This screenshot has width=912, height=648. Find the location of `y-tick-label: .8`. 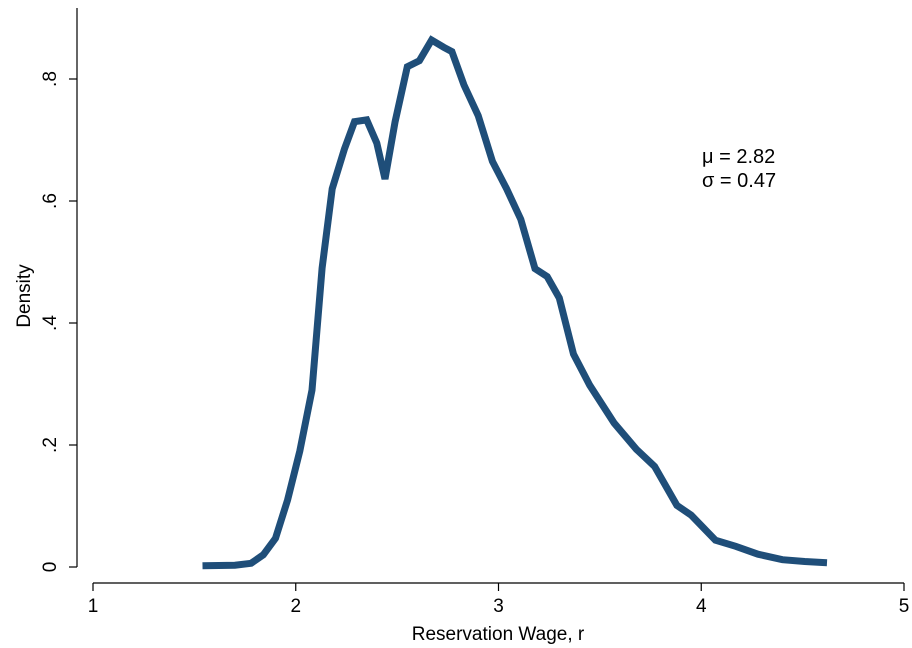

y-tick-label: .8 is located at coordinates (50, 79).